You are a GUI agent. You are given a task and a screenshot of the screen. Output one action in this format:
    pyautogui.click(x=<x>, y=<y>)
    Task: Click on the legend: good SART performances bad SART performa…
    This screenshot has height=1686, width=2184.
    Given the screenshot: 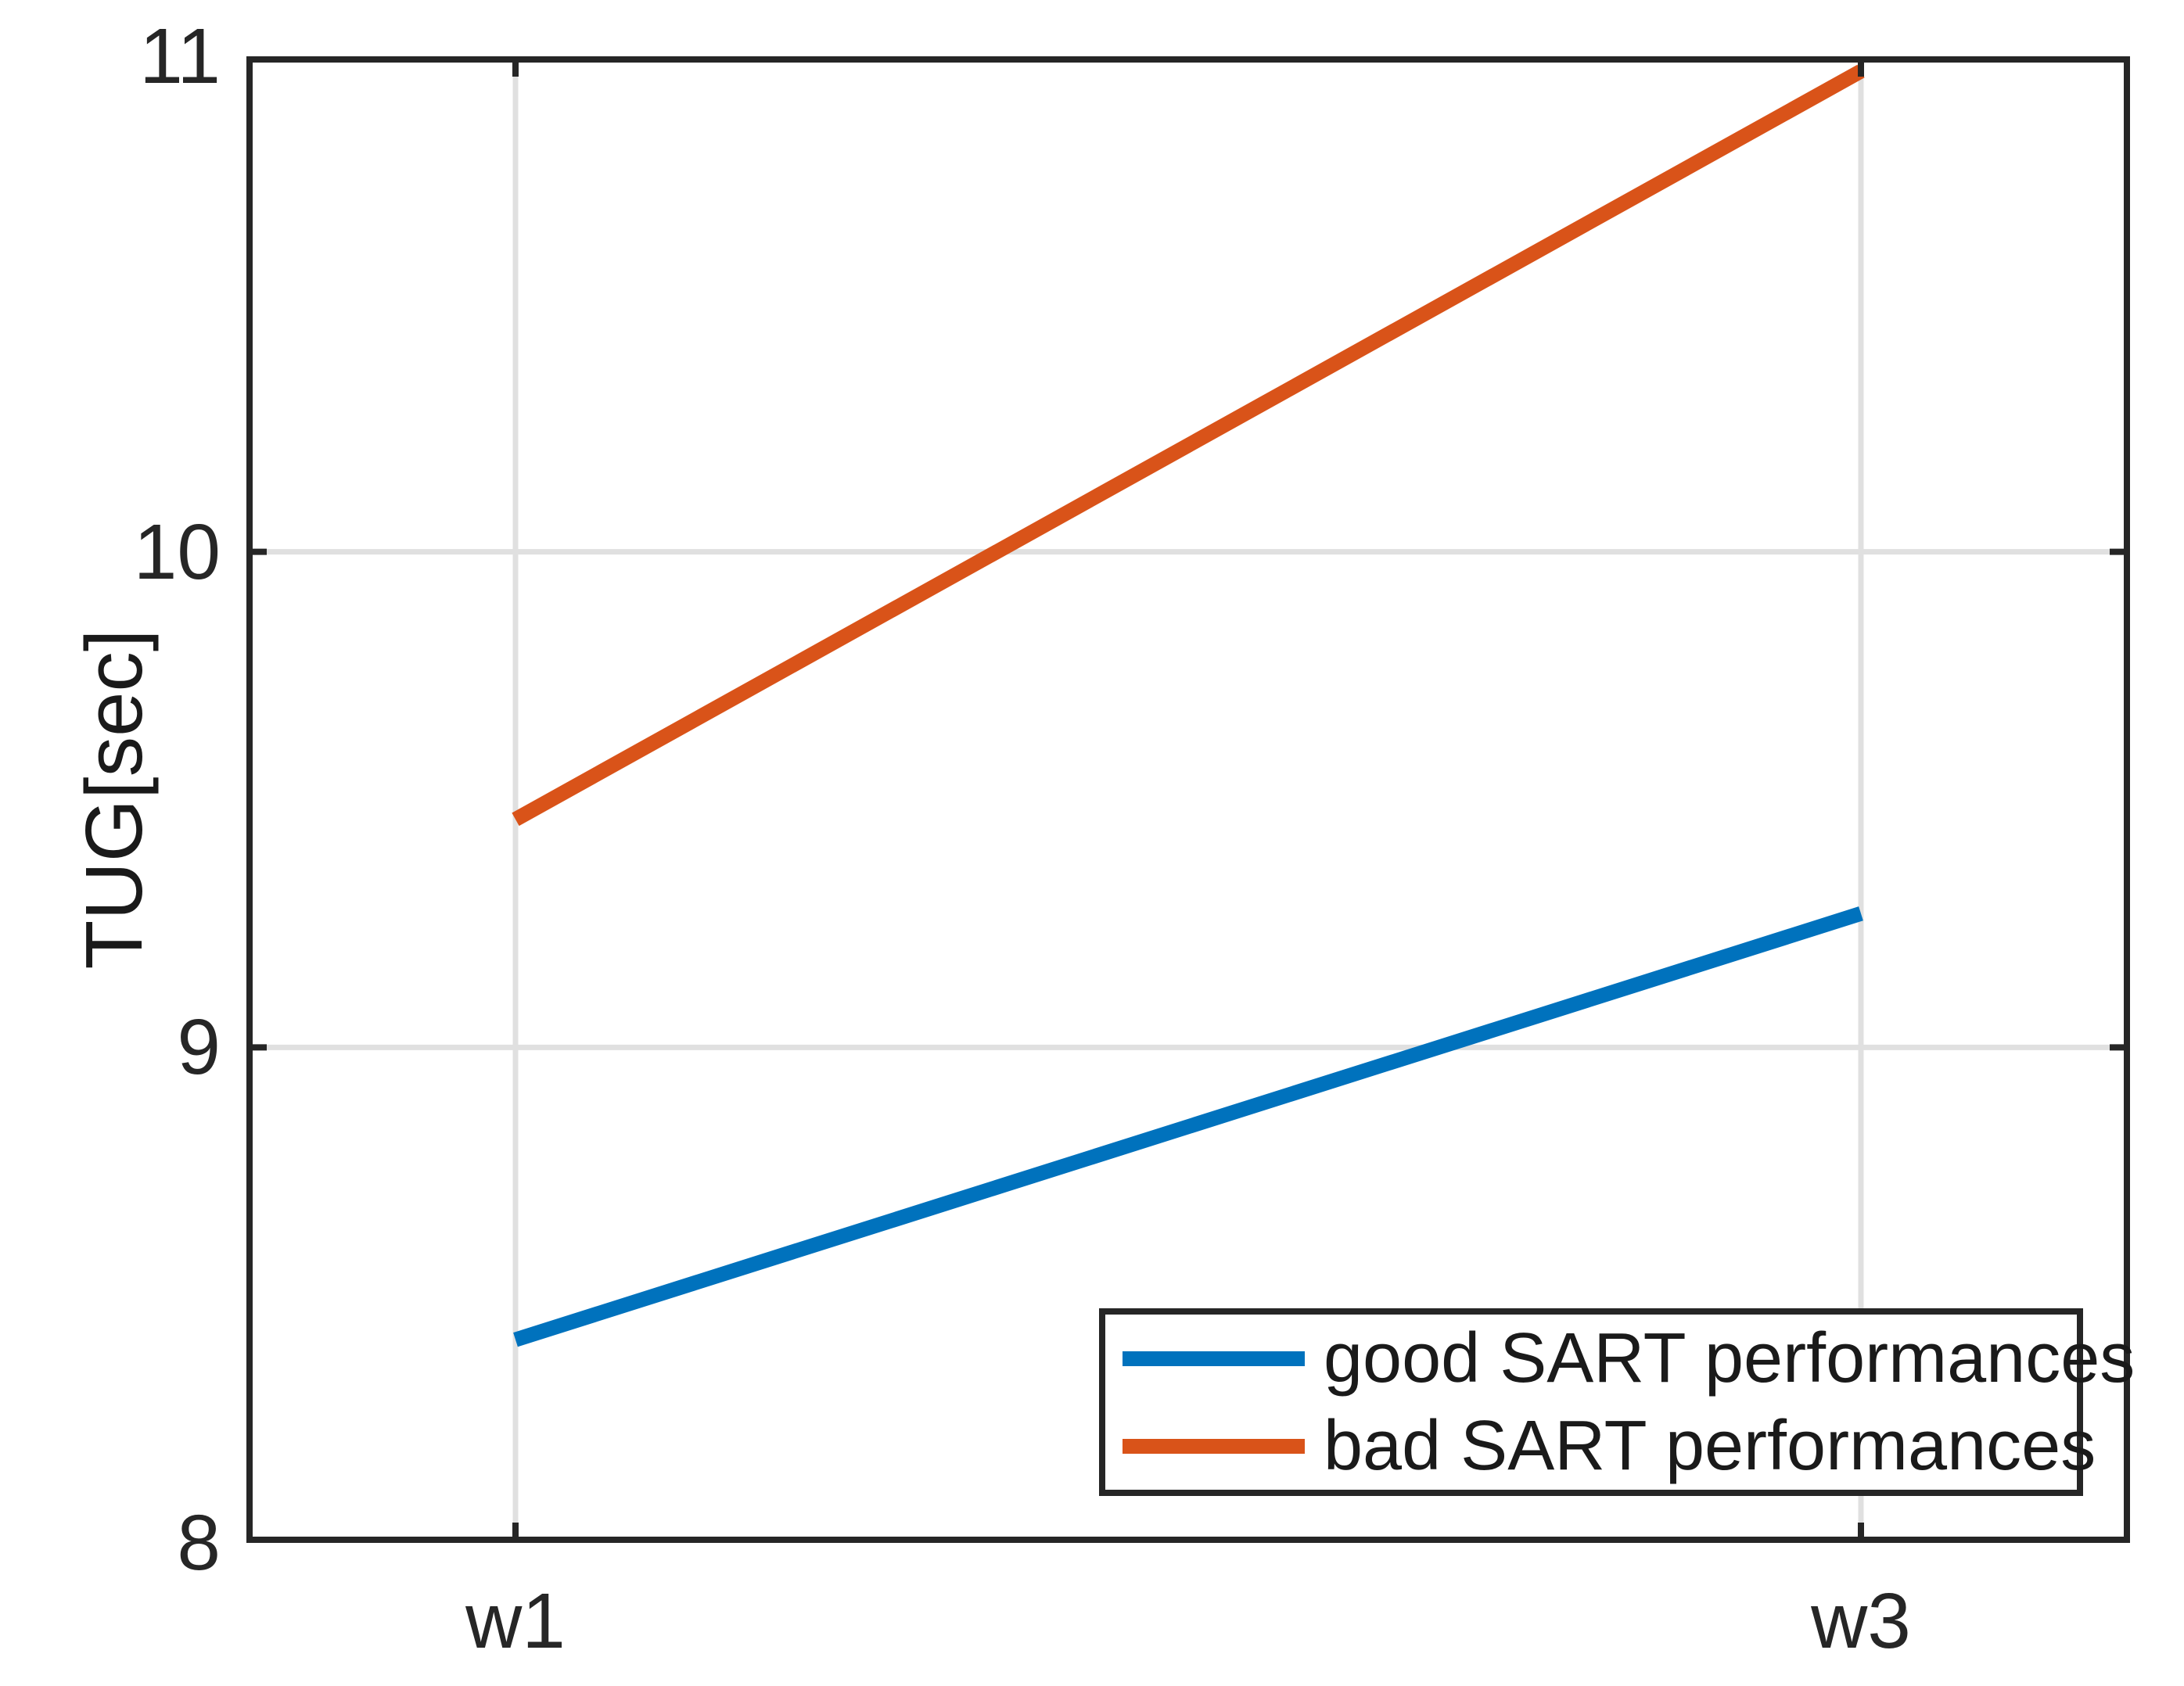 What is the action you would take?
    pyautogui.click(x=1617, y=1402)
    